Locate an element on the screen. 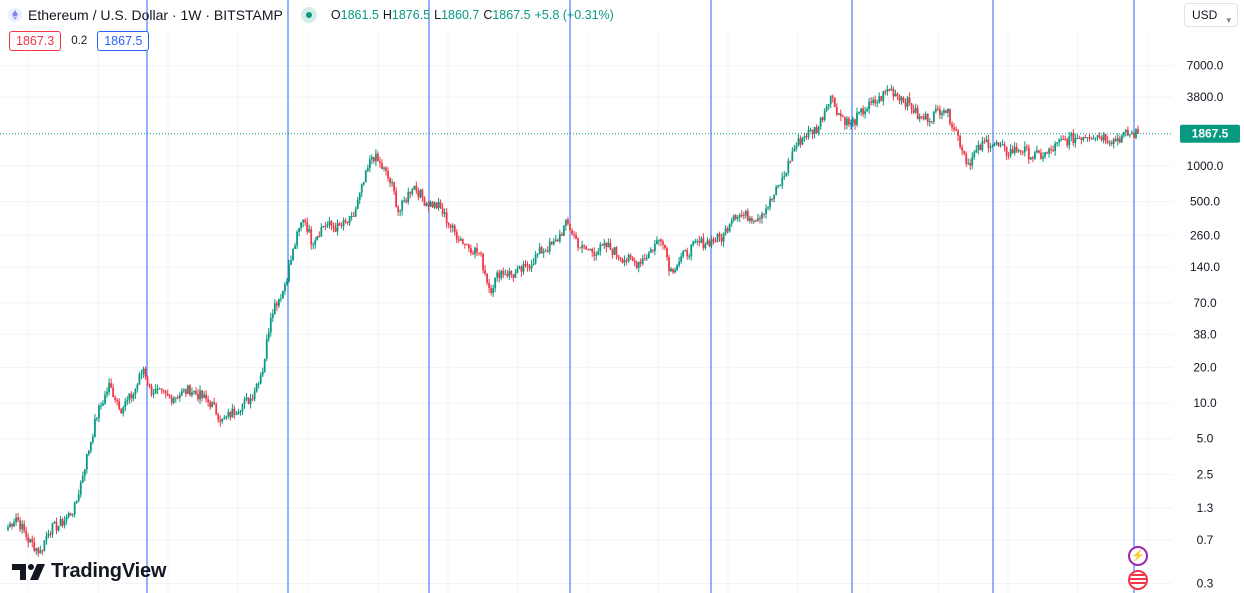 Image resolution: width=1244 pixels, height=593 pixels. tradingview-logo: TradingView is located at coordinates (89, 571).